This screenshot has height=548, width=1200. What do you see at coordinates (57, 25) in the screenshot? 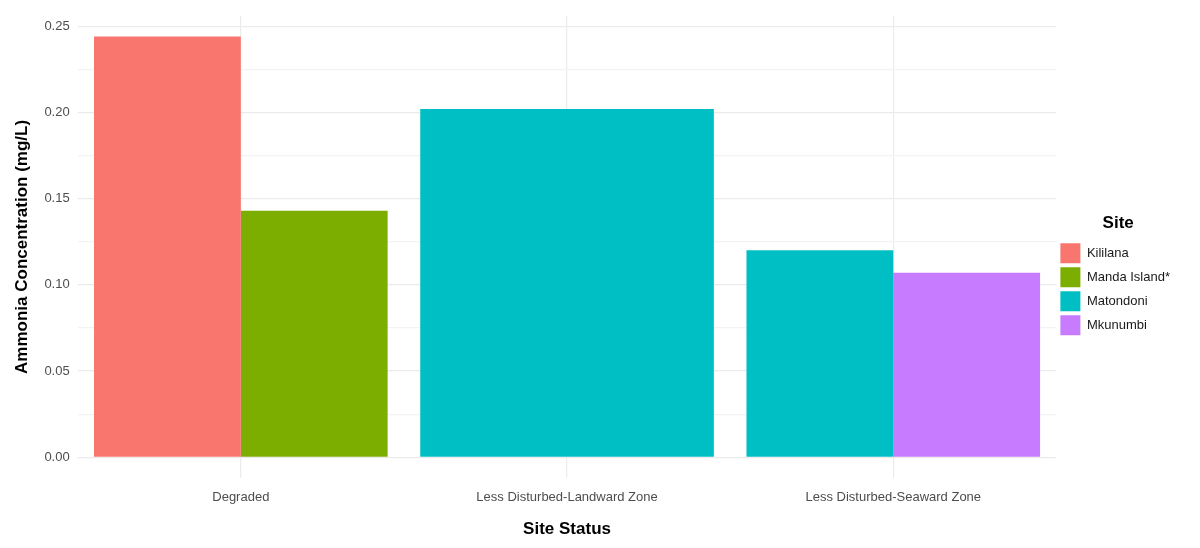
I see `y-tick-label: 0.25` at bounding box center [57, 25].